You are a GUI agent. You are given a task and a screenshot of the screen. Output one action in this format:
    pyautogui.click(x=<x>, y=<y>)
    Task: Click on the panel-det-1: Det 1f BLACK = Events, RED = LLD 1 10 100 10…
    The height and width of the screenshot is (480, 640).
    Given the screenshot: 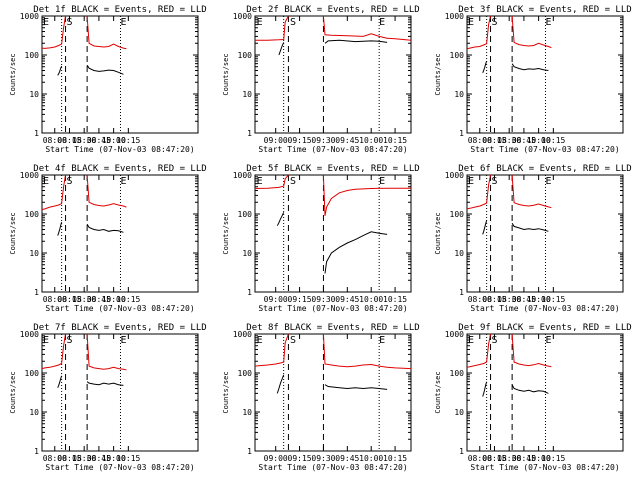 What is the action you would take?
    pyautogui.click(x=108, y=79)
    